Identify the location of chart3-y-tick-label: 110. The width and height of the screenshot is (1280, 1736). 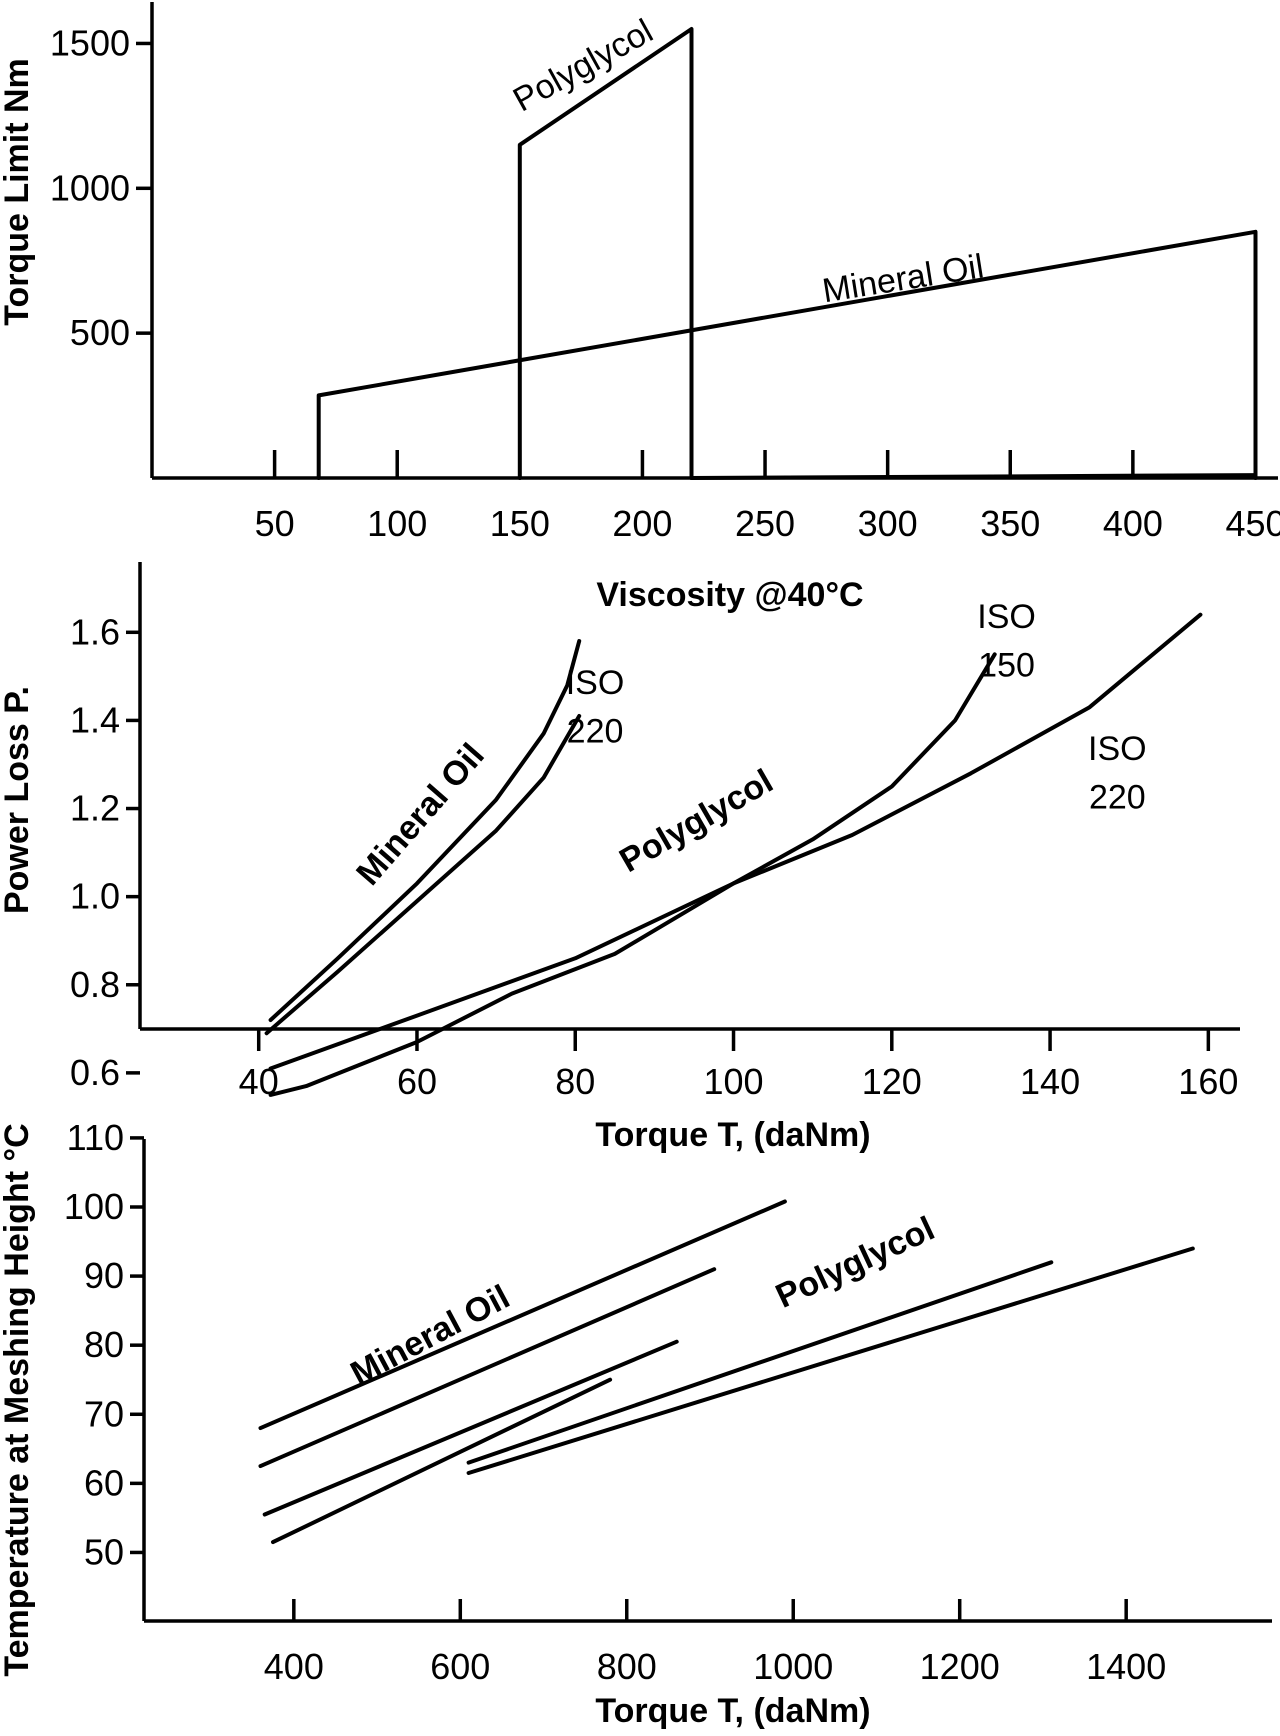
(95, 1137).